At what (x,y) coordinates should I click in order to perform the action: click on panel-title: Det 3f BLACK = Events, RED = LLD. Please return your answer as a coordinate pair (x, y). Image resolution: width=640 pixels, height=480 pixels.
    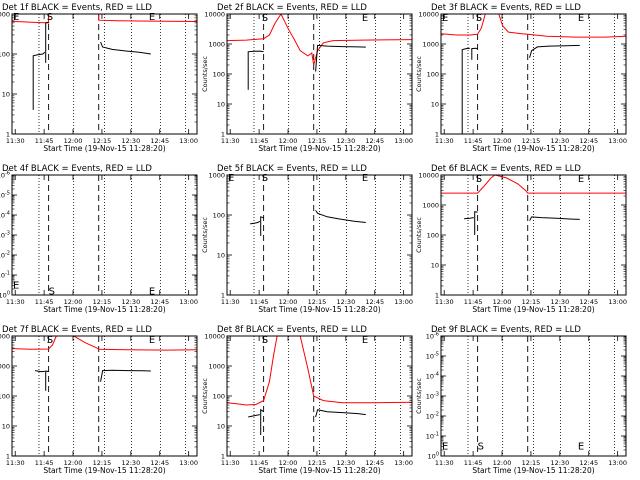
    Looking at the image, I should click on (506, 8).